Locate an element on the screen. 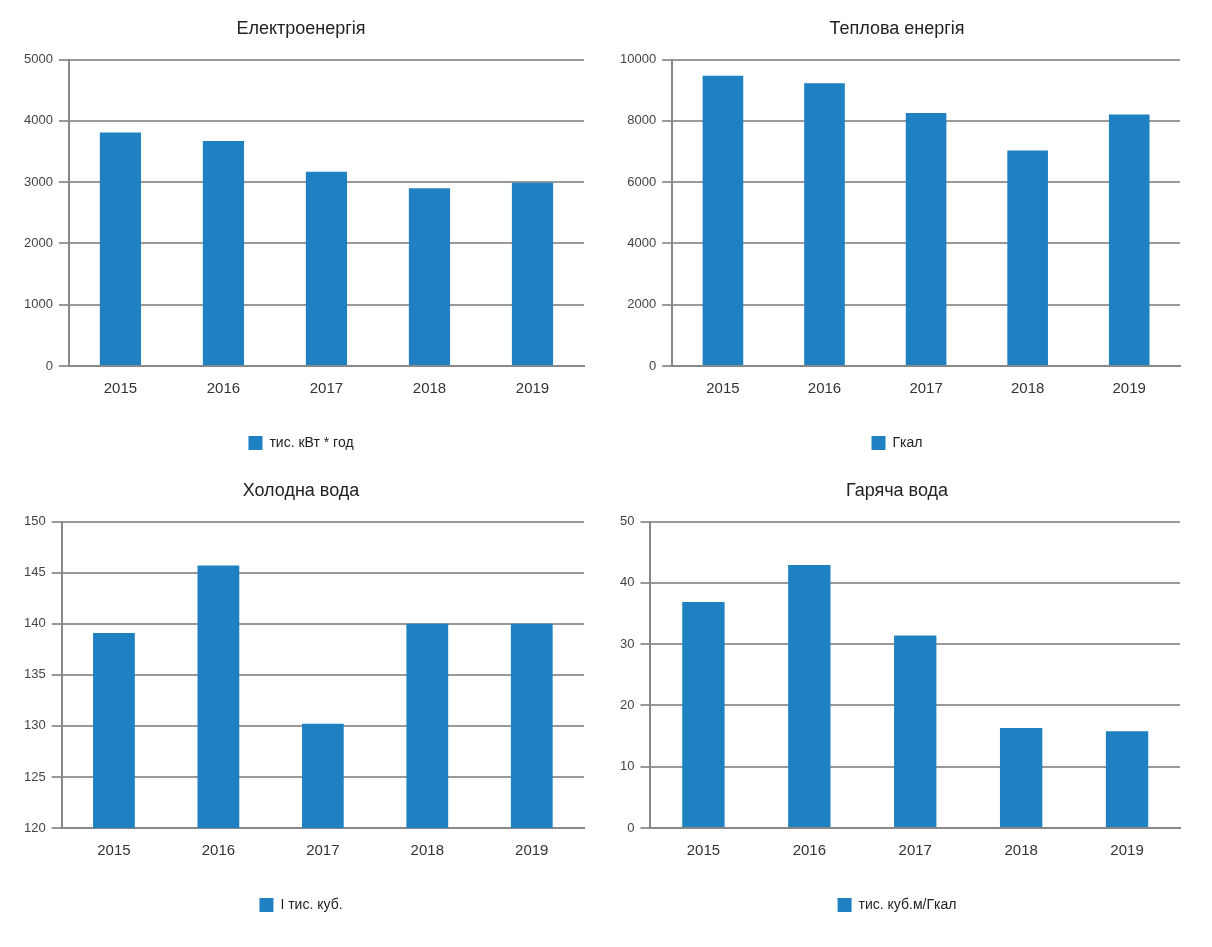  y-tick-label: 135 is located at coordinates (34, 674).